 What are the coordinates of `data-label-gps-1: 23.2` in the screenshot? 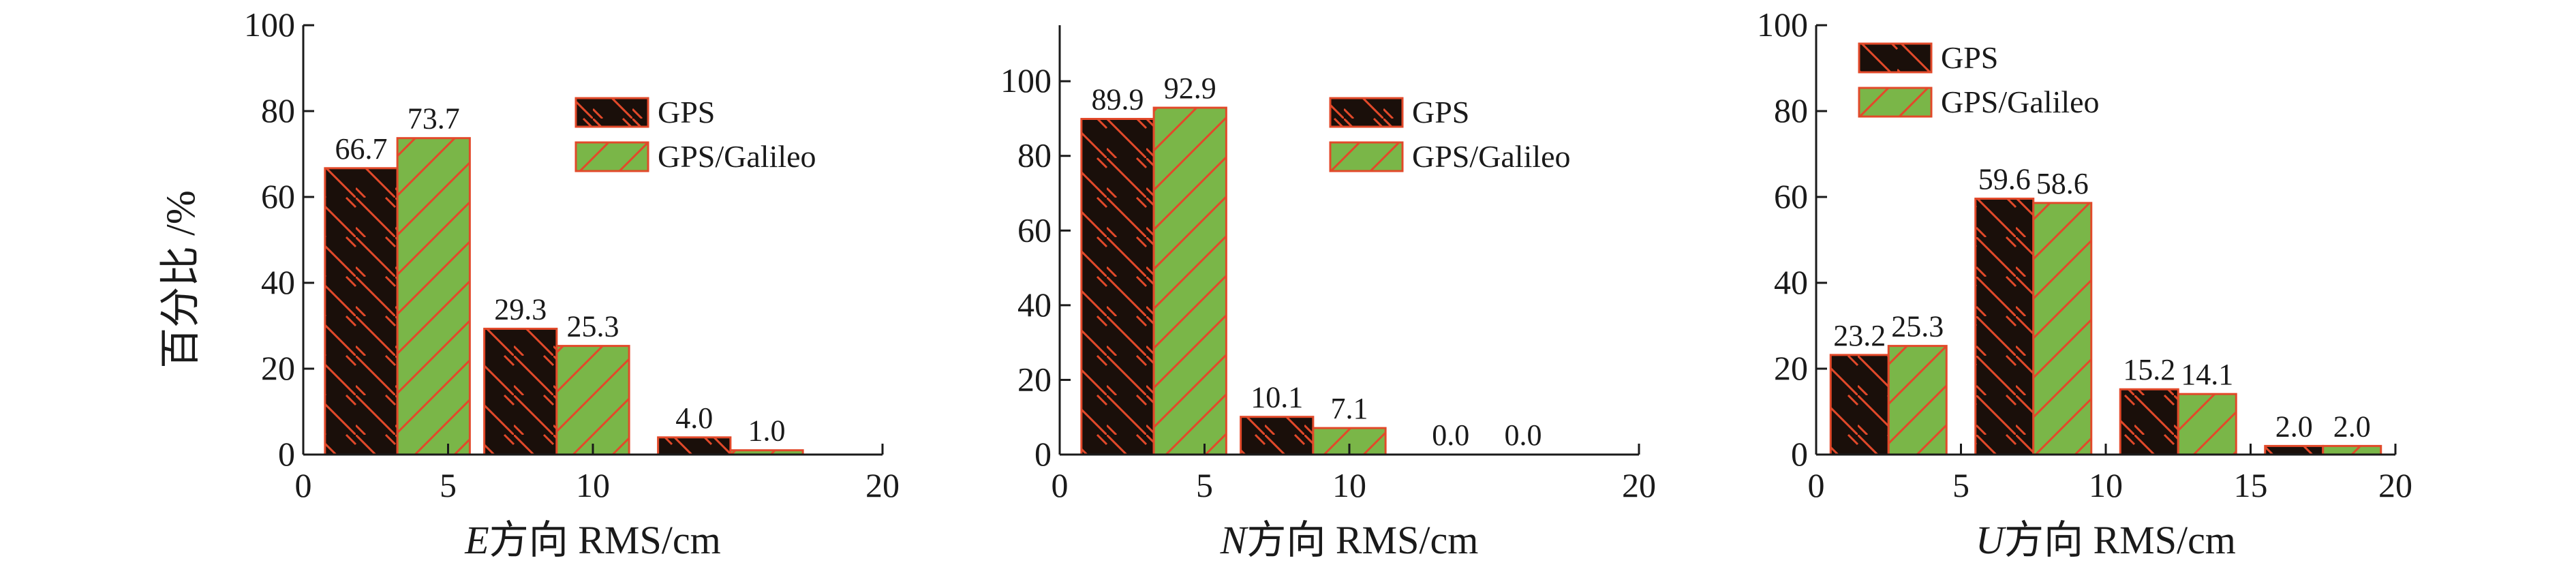 It's located at (1860, 335).